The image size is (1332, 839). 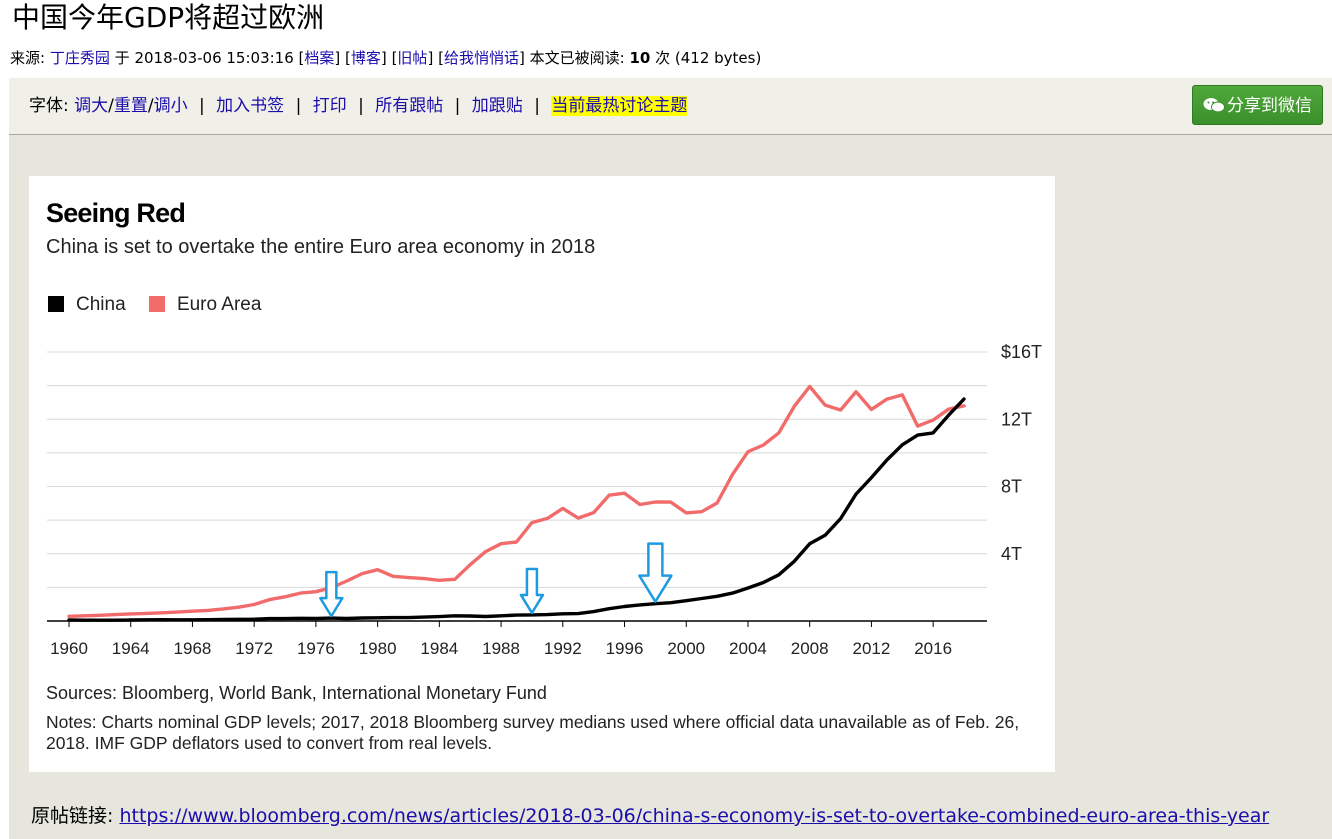 What do you see at coordinates (72, 816) in the screenshot?
I see `origin-label: 原帖链接:` at bounding box center [72, 816].